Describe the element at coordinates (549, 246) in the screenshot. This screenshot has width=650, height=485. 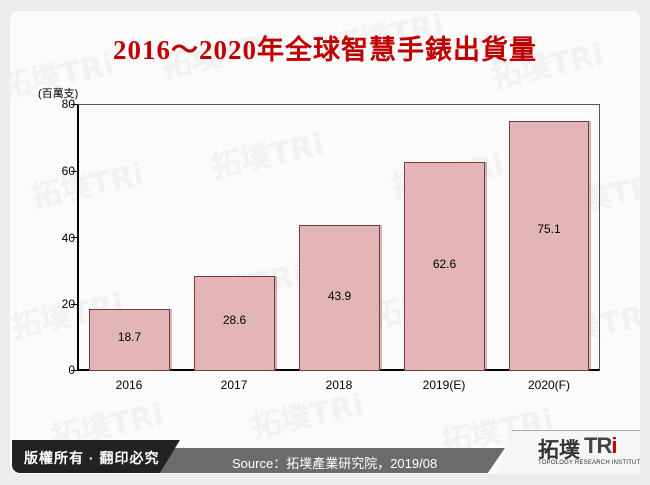
I see `bar-2020f: 75.1` at that location.